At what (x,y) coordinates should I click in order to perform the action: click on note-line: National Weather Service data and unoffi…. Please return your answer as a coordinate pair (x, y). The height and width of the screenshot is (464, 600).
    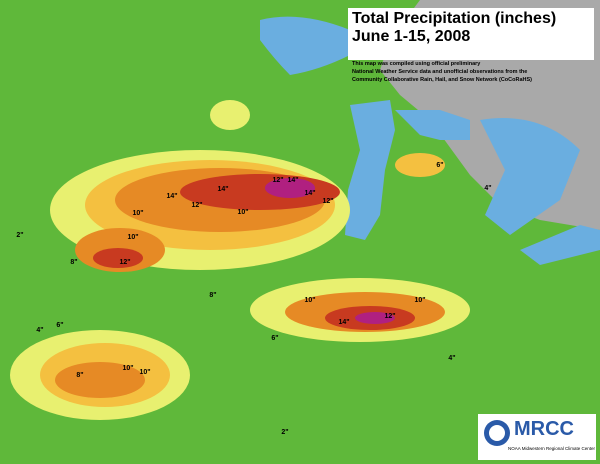
    Looking at the image, I should click on (440, 72).